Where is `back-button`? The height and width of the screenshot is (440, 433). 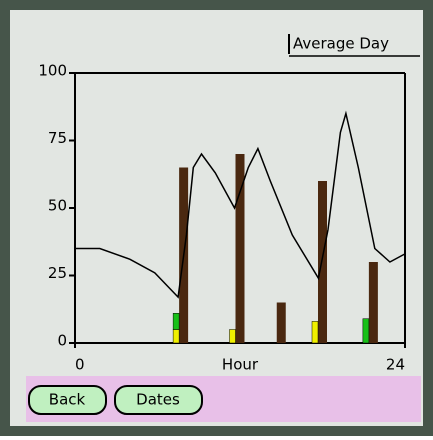
back-button is located at coordinates (67, 400).